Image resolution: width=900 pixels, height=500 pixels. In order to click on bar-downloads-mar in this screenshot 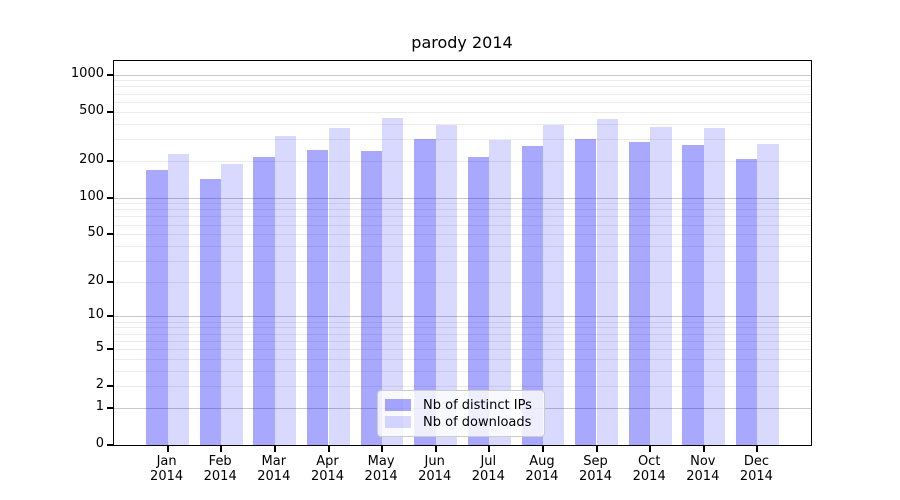, I will do `click(285, 290)`.